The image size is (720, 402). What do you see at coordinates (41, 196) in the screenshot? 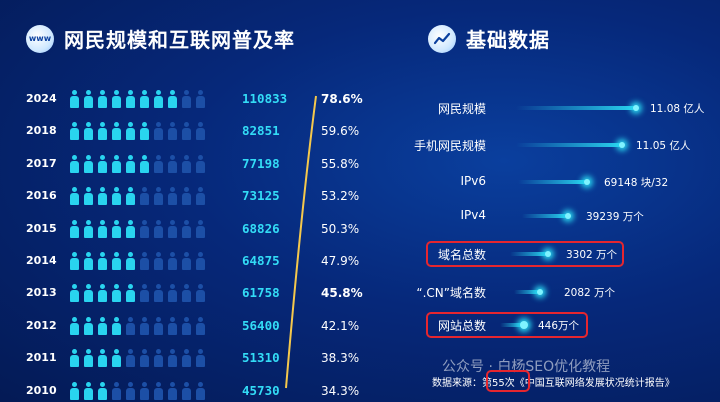
I see `year-label: 2016` at bounding box center [41, 196].